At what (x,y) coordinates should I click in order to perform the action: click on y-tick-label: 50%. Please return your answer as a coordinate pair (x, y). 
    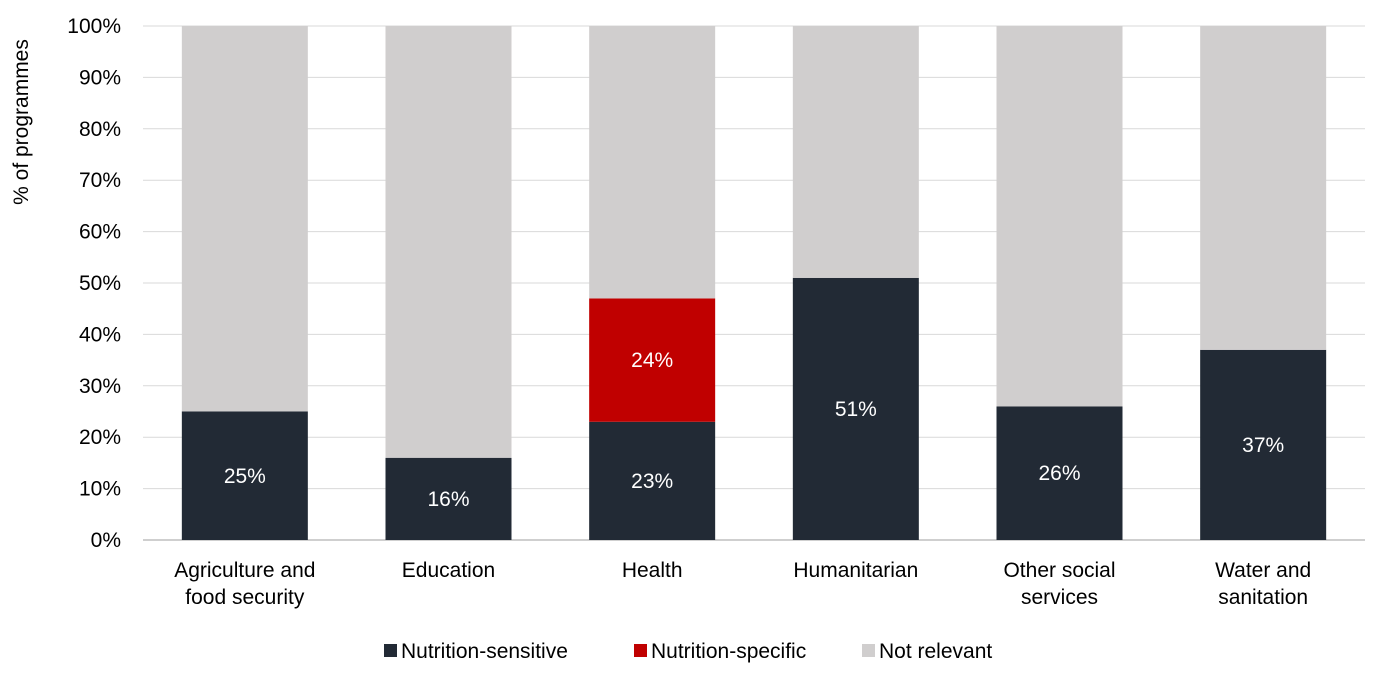
    Looking at the image, I should click on (100, 283).